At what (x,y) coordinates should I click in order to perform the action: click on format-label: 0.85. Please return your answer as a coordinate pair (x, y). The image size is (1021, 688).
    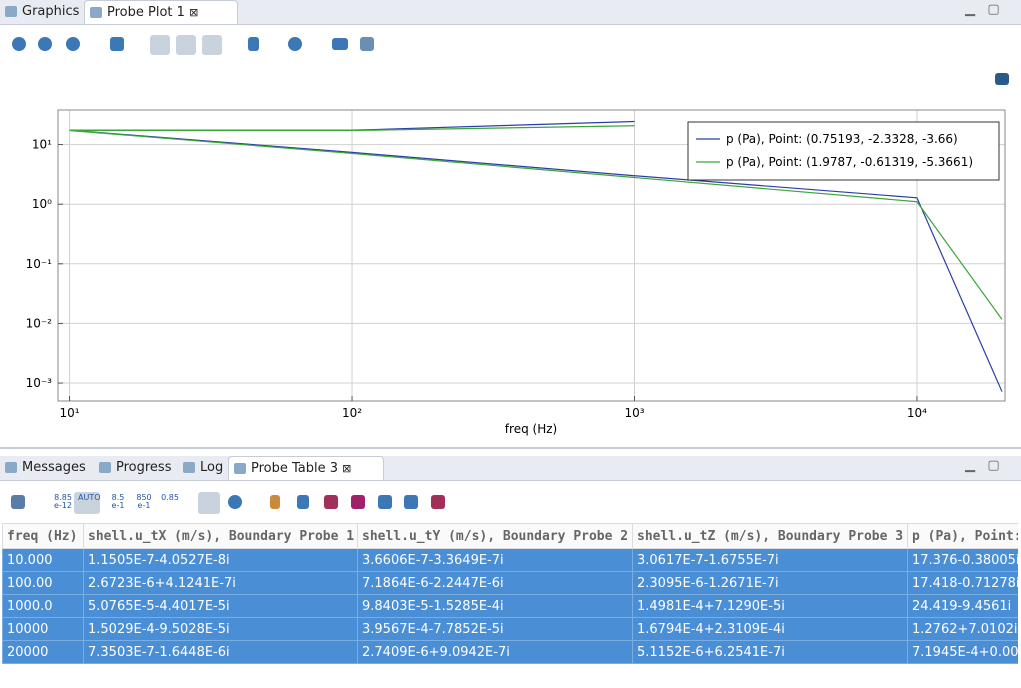
    Looking at the image, I should click on (170, 498).